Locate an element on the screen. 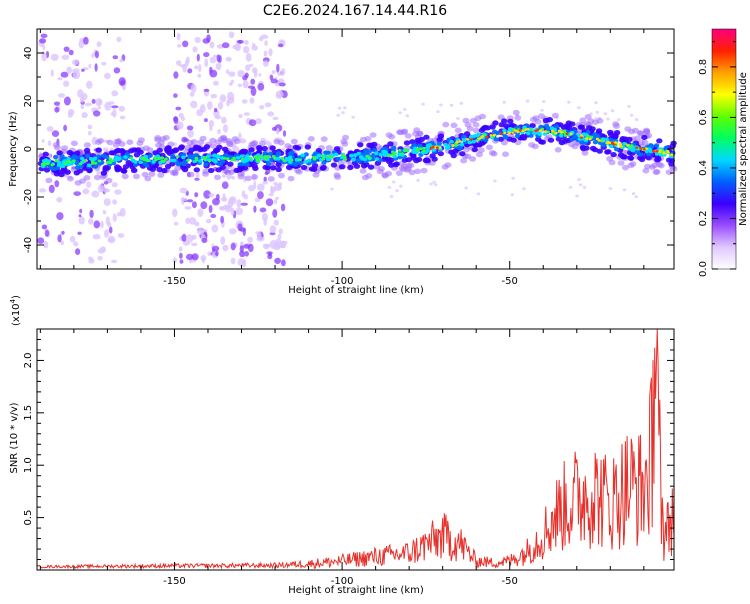 The image size is (750, 604). spectrogram-y-tick-label: 20 is located at coordinates (28, 101).